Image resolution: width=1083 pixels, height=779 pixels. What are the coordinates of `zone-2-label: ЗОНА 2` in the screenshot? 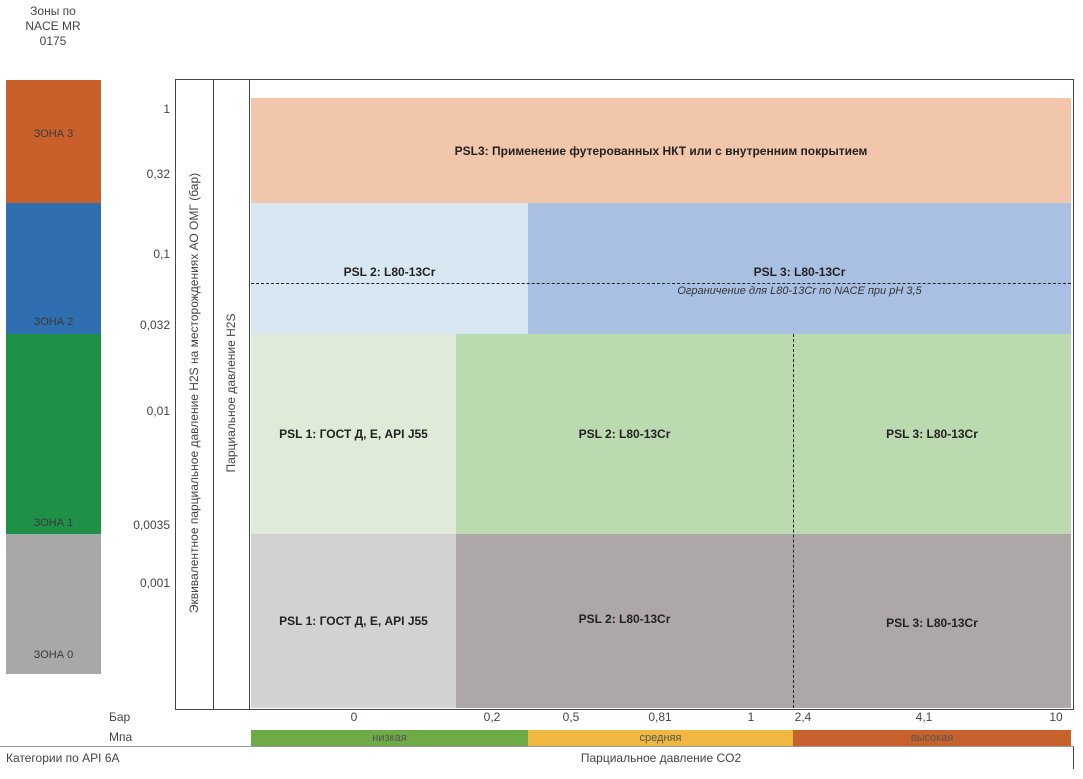 It's located at (53, 322).